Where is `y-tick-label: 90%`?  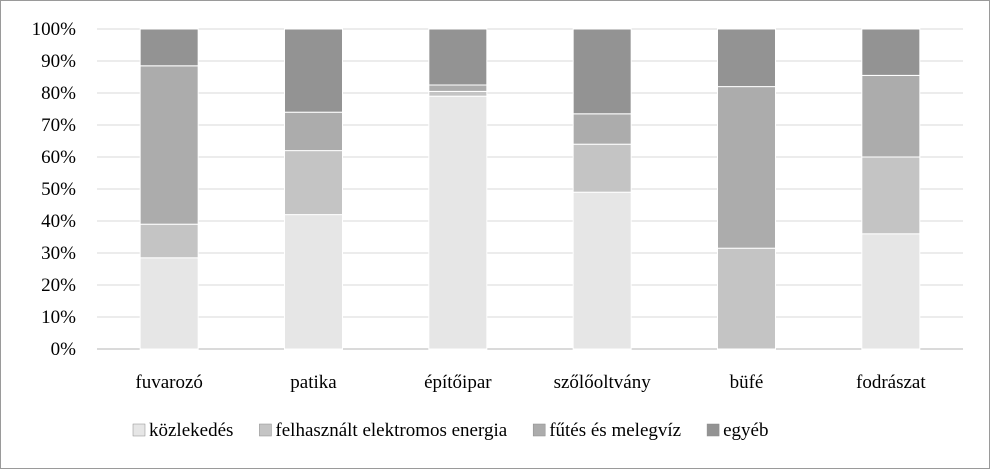 y-tick-label: 90% is located at coordinates (58, 61).